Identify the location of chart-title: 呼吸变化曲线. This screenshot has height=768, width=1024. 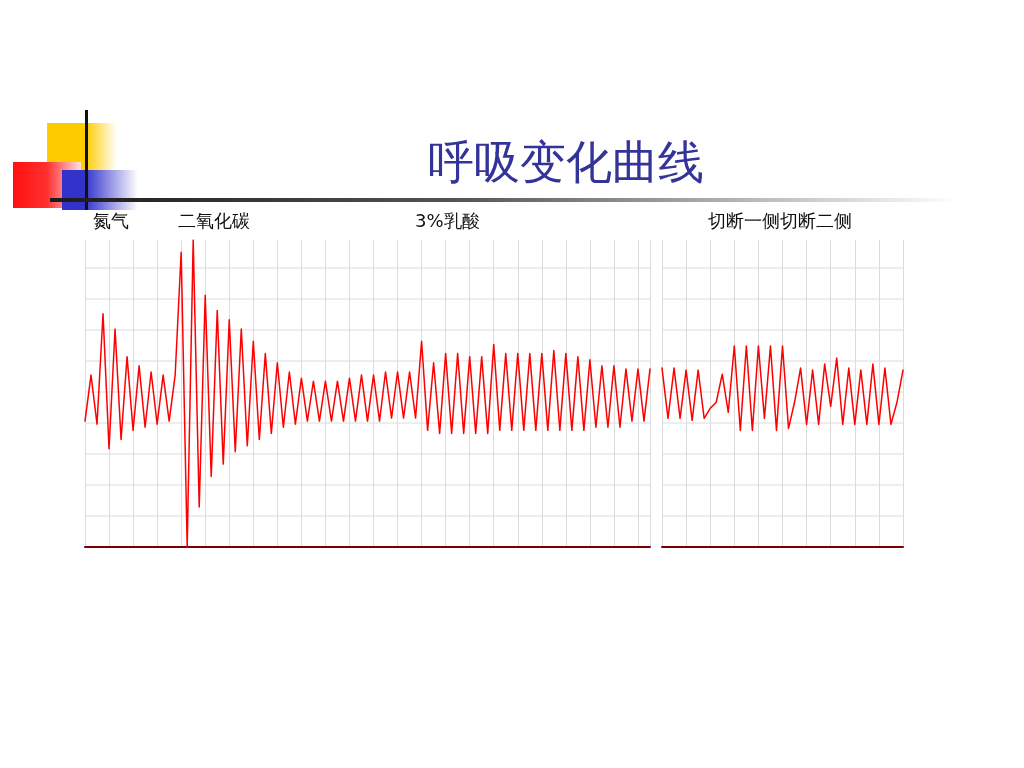
(566, 163).